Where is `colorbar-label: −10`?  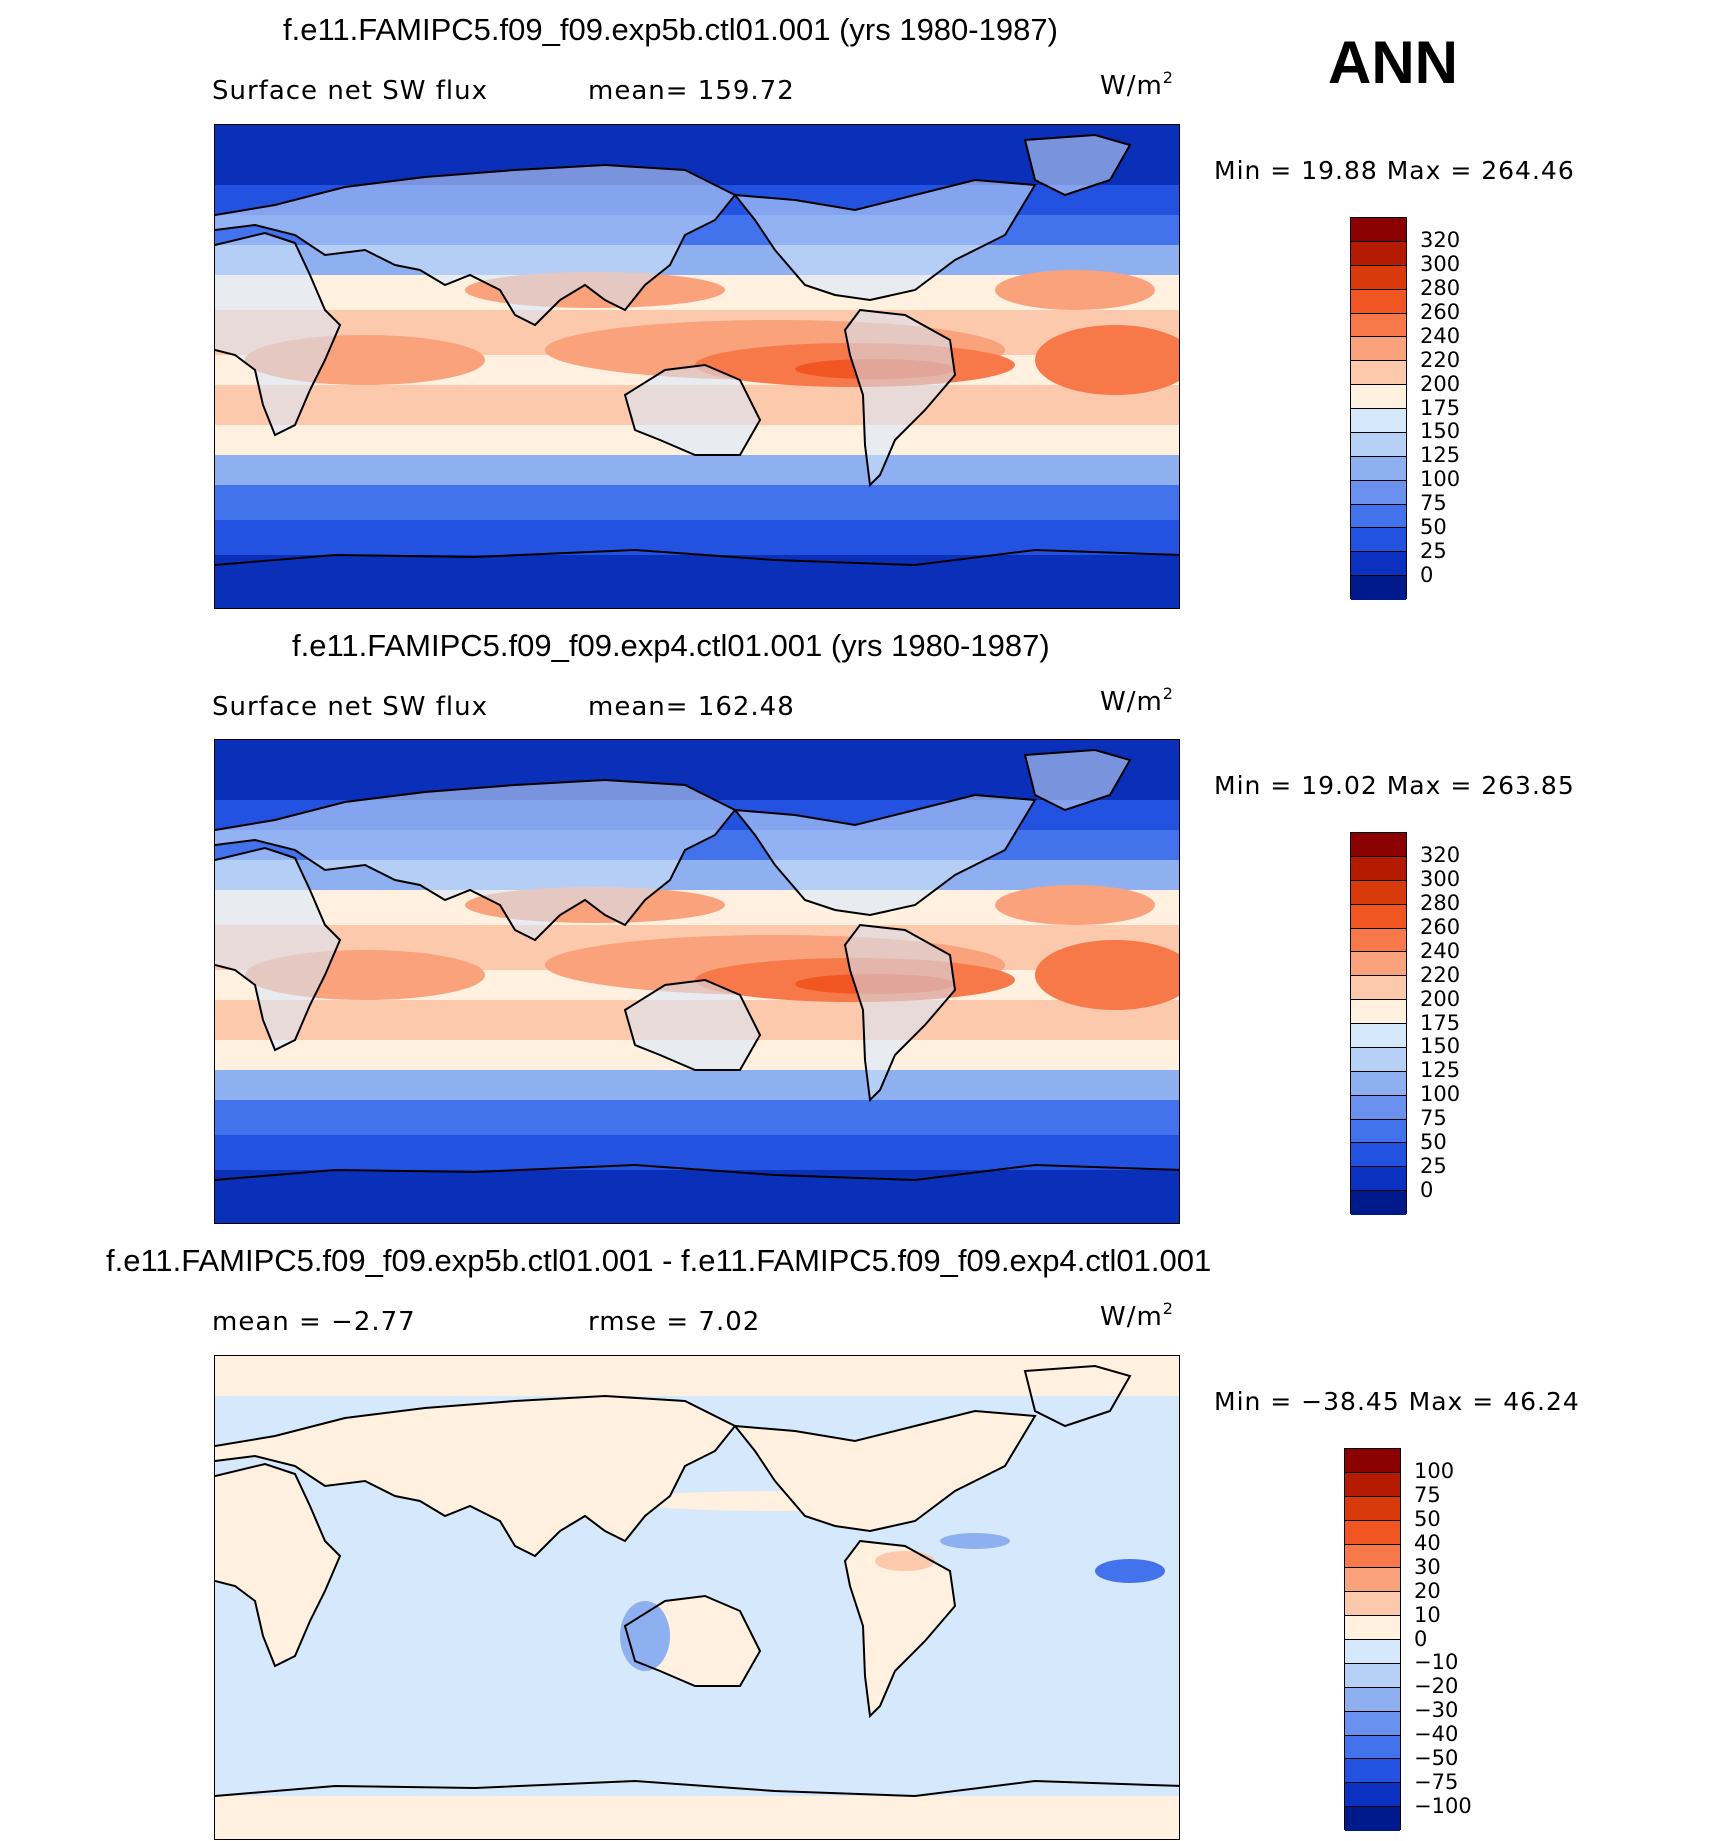 colorbar-label: −10 is located at coordinates (1436, 1662).